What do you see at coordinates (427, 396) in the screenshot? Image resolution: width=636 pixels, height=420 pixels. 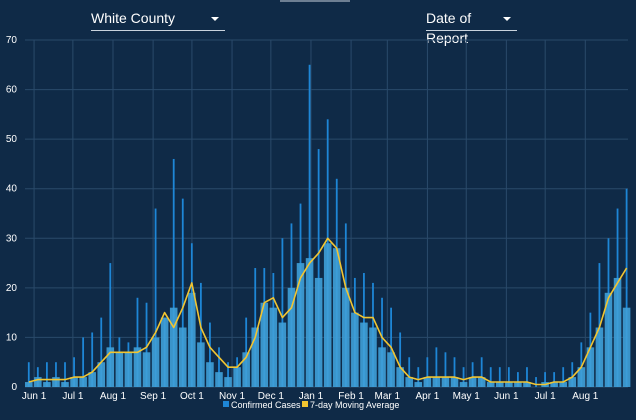 I see `x-tick-label: Apr 1` at bounding box center [427, 396].